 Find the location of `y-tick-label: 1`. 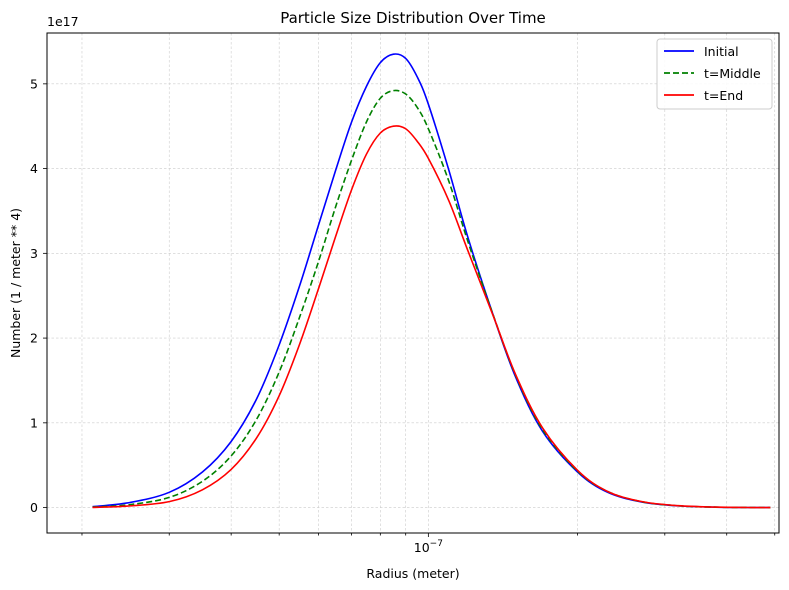

y-tick-label: 1 is located at coordinates (34, 422).